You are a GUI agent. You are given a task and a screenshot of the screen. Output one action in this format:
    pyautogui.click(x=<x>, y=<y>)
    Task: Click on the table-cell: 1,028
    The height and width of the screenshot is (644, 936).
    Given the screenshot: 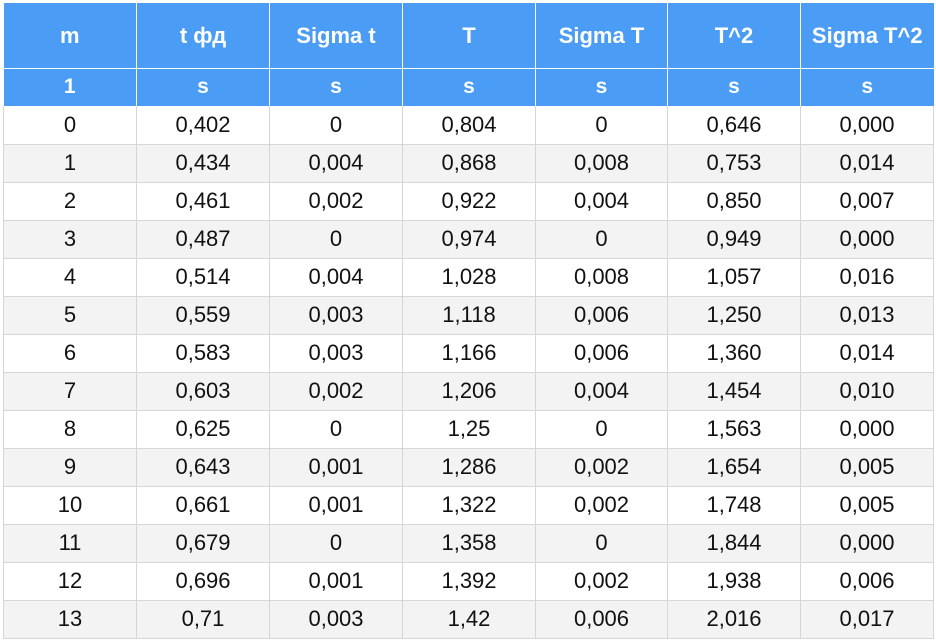 What is the action you would take?
    pyautogui.click(x=469, y=277)
    